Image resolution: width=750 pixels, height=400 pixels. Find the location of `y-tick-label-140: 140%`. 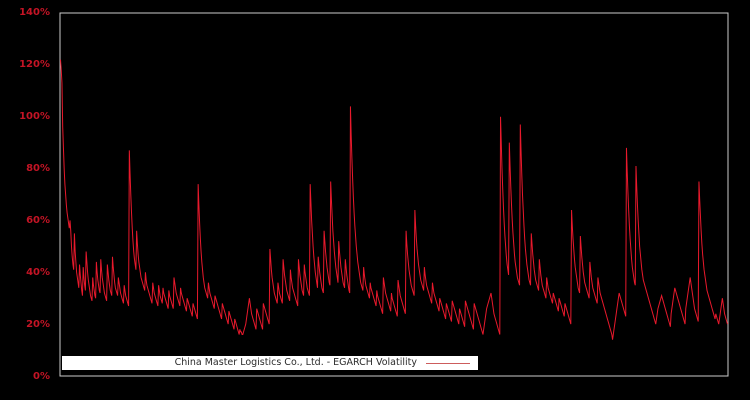

y-tick-label-140: 140% is located at coordinates (34, 12).